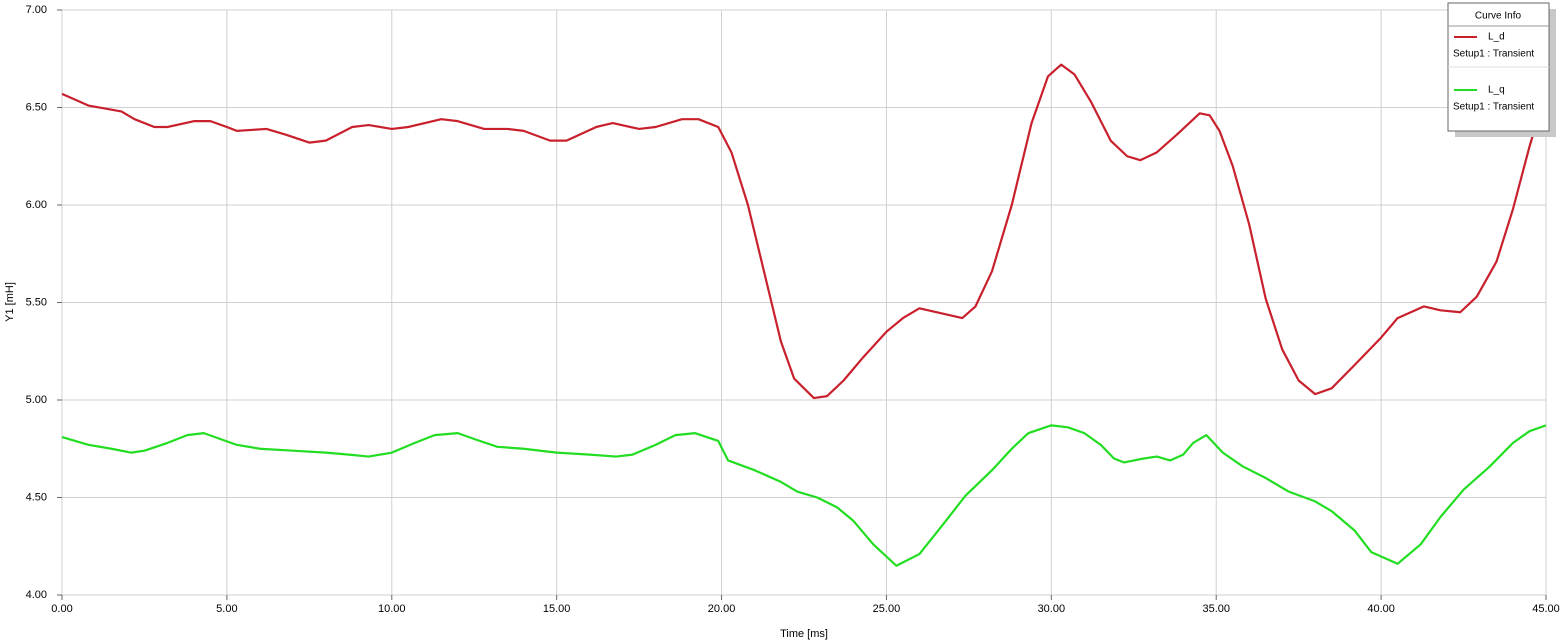 This screenshot has height=642, width=1563. Describe the element at coordinates (1496, 37) in the screenshot. I see `legend-label: L_d` at that location.